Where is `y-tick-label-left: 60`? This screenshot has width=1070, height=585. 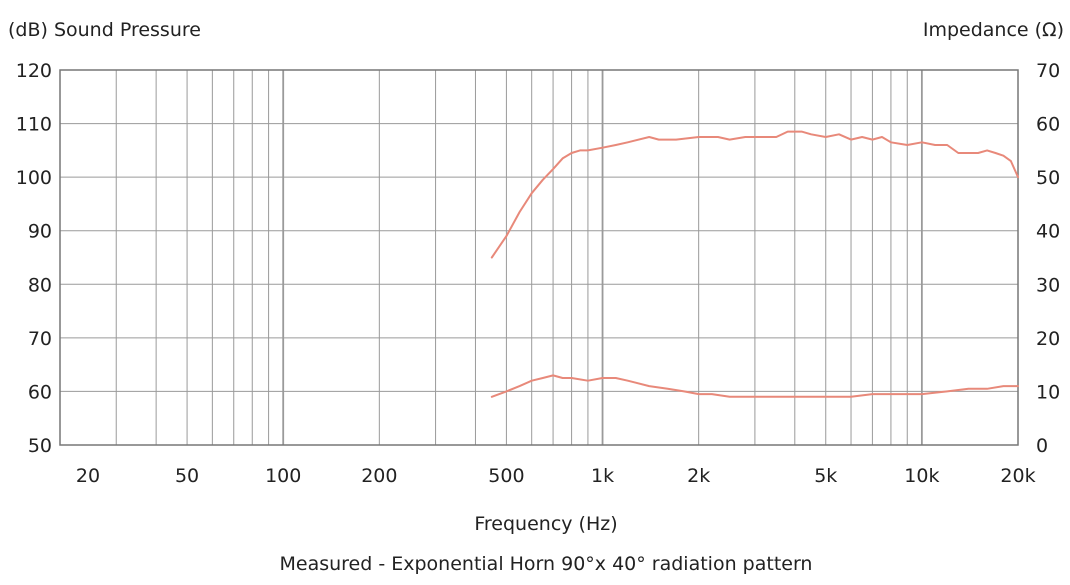
y-tick-label-left: 60 is located at coordinates (40, 392).